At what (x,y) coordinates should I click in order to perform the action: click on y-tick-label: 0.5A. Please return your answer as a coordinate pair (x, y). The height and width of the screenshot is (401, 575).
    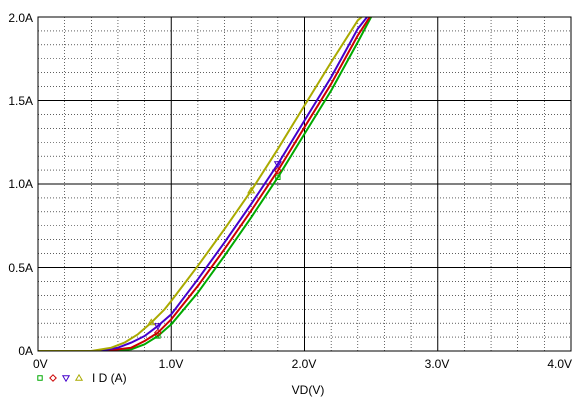
    Looking at the image, I should click on (20, 268).